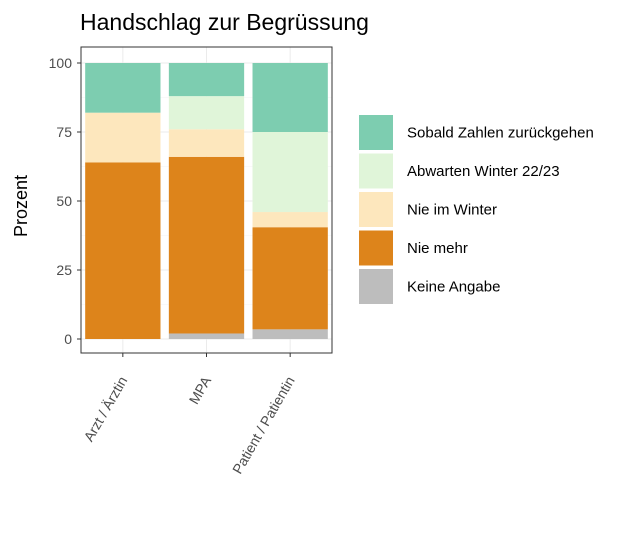 The image size is (640, 533). Describe the element at coordinates (376, 132) in the screenshot. I see `legend-key-sobald-zahlen-zurückgehen` at that location.